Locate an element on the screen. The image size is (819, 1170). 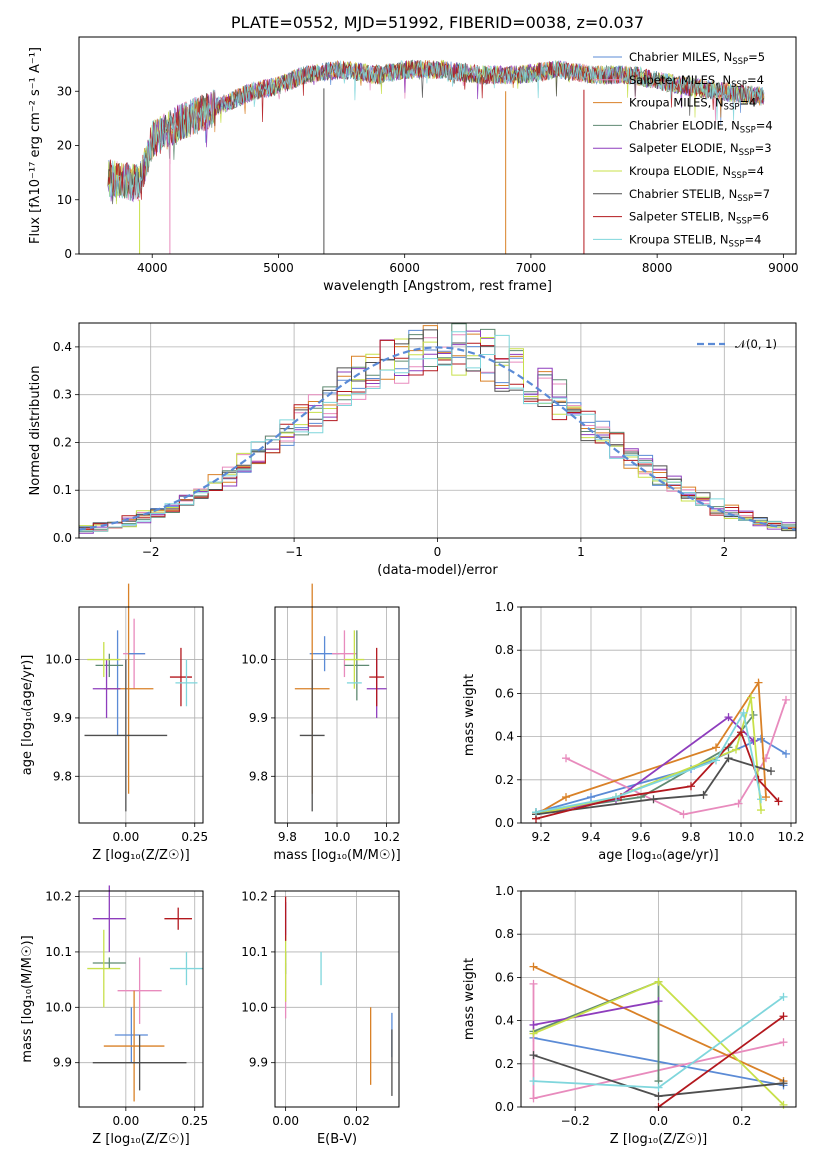
x-tick-label: 5000 is located at coordinates (278, 268).